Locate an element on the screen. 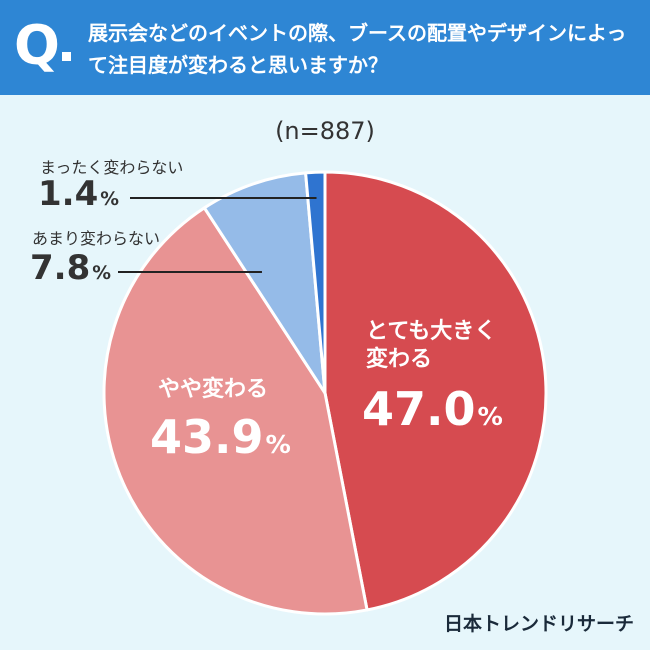 Image resolution: width=650 pixels, height=650 pixels. q-dot is located at coordinates (66, 56).